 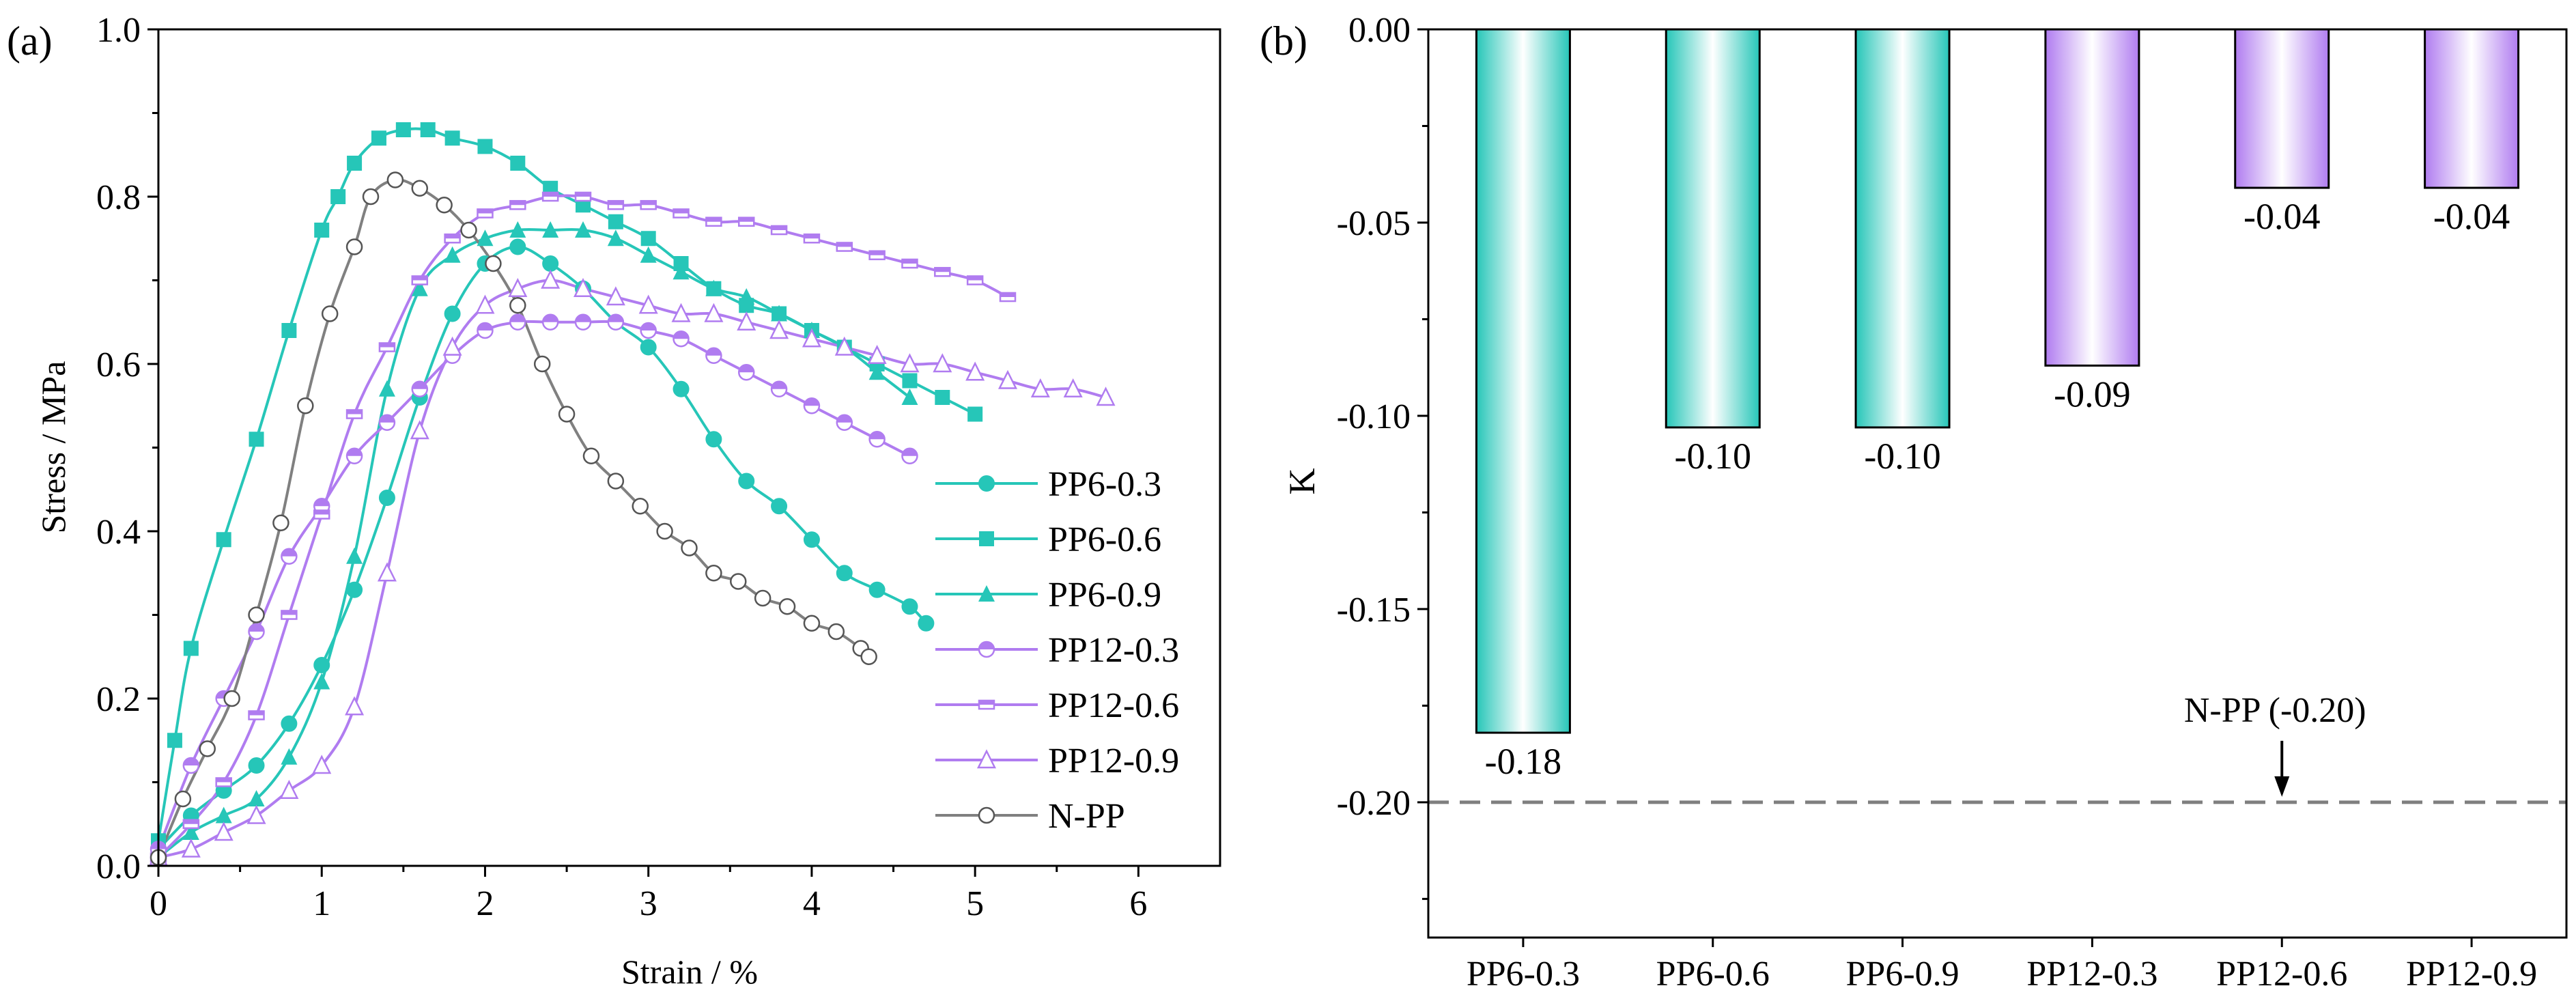 What do you see at coordinates (1302, 481) in the screenshot?
I see `panel-b-ylabel: K` at bounding box center [1302, 481].